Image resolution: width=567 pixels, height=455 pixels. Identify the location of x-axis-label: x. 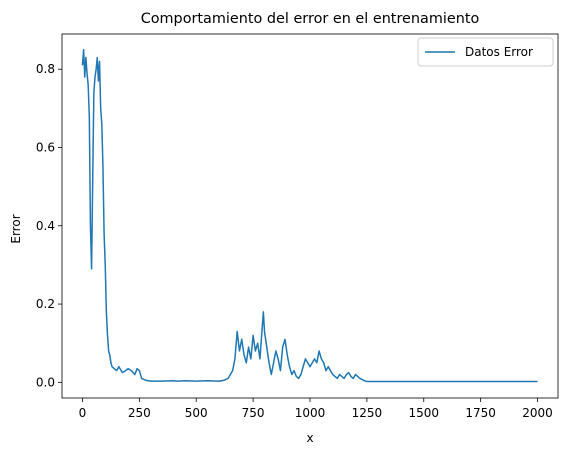
(309, 438).